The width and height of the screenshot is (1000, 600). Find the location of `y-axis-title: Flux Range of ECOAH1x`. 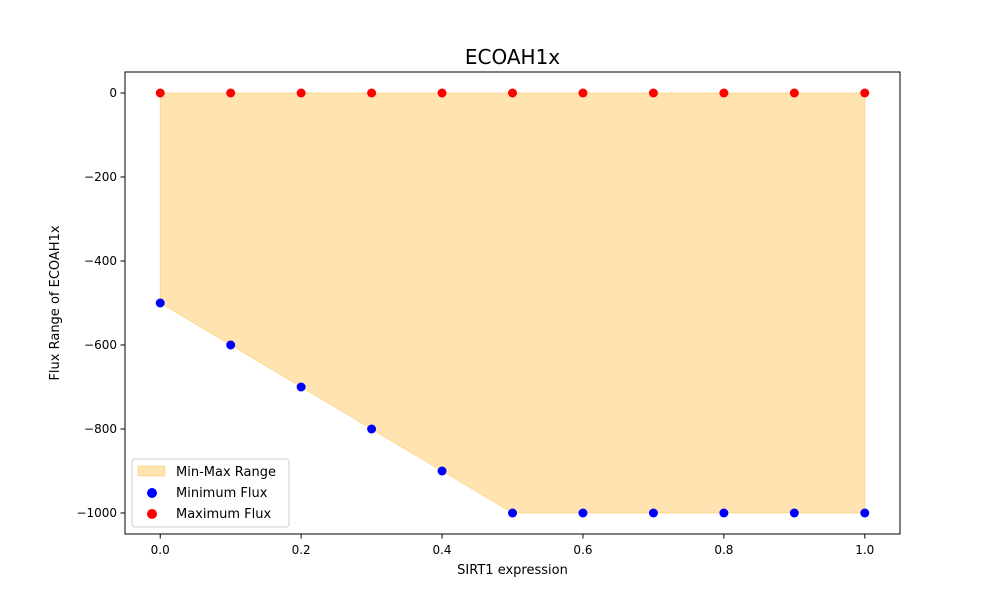

y-axis-title: Flux Range of ECOAH1x is located at coordinates (55, 302).